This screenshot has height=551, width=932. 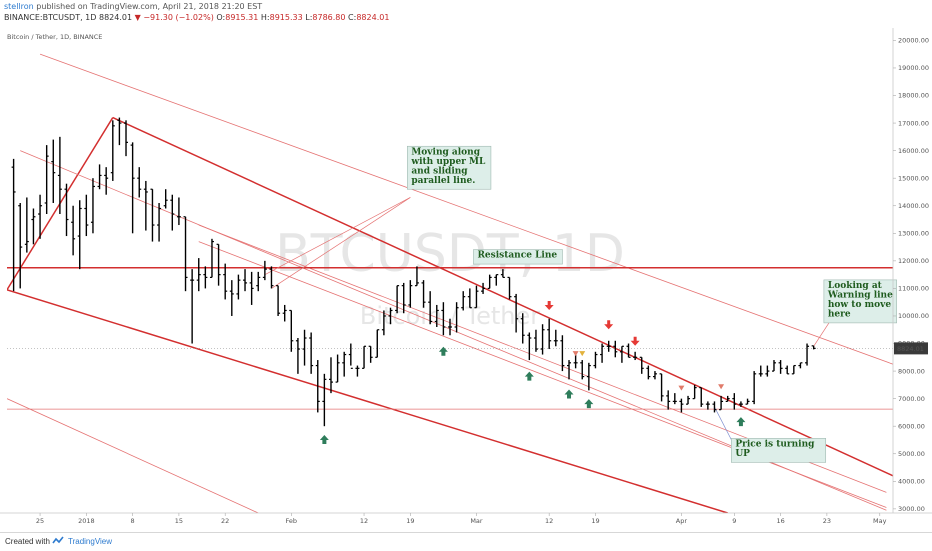 What do you see at coordinates (913, 316) in the screenshot?
I see `price-tick-label: 10000.00` at bounding box center [913, 316].